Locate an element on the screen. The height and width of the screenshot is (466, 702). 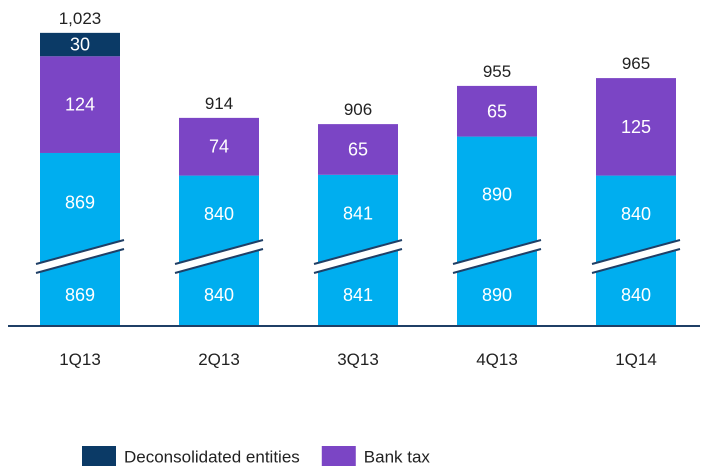
x-tick-label: 2Q13 is located at coordinates (219, 359).